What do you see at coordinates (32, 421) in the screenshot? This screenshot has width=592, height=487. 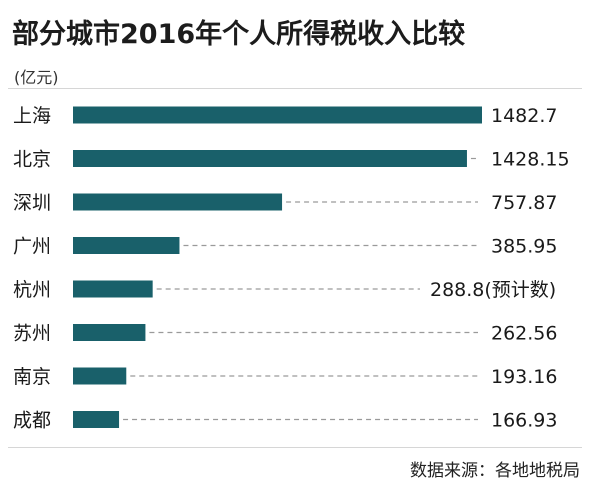 I see `category-label: 成都` at bounding box center [32, 421].